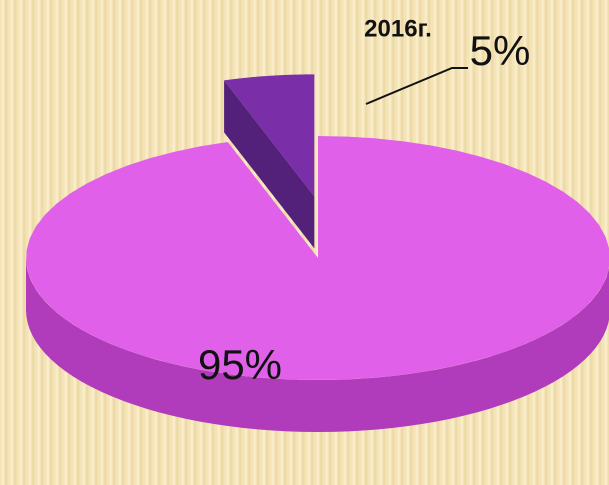 The height and width of the screenshot is (485, 609). Describe the element at coordinates (500, 50) in the screenshot. I see `value-label: 5%` at that location.